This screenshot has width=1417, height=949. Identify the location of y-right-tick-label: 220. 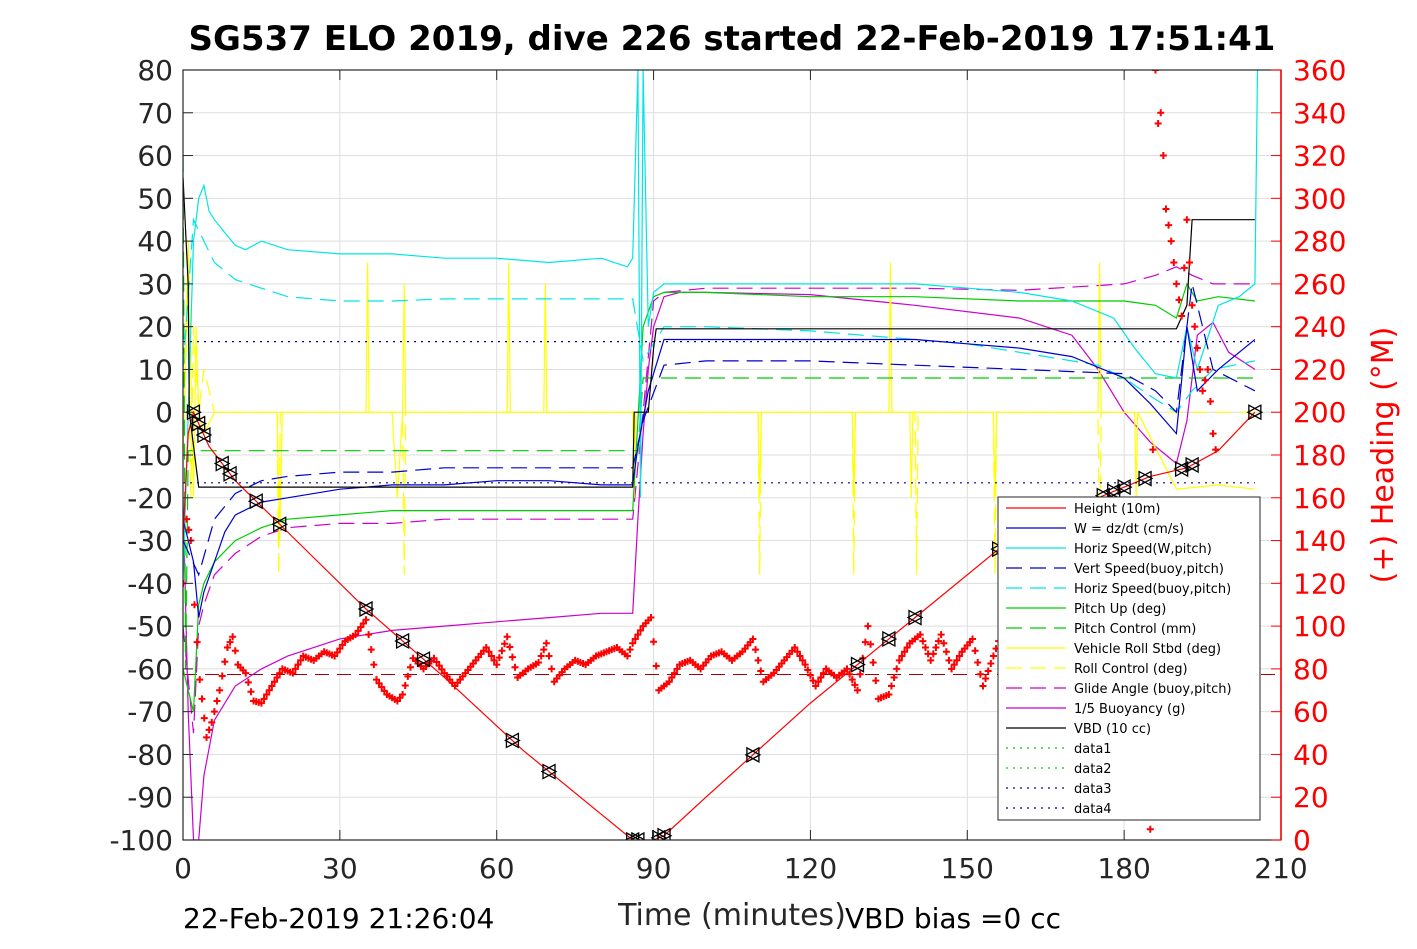
(1319, 369).